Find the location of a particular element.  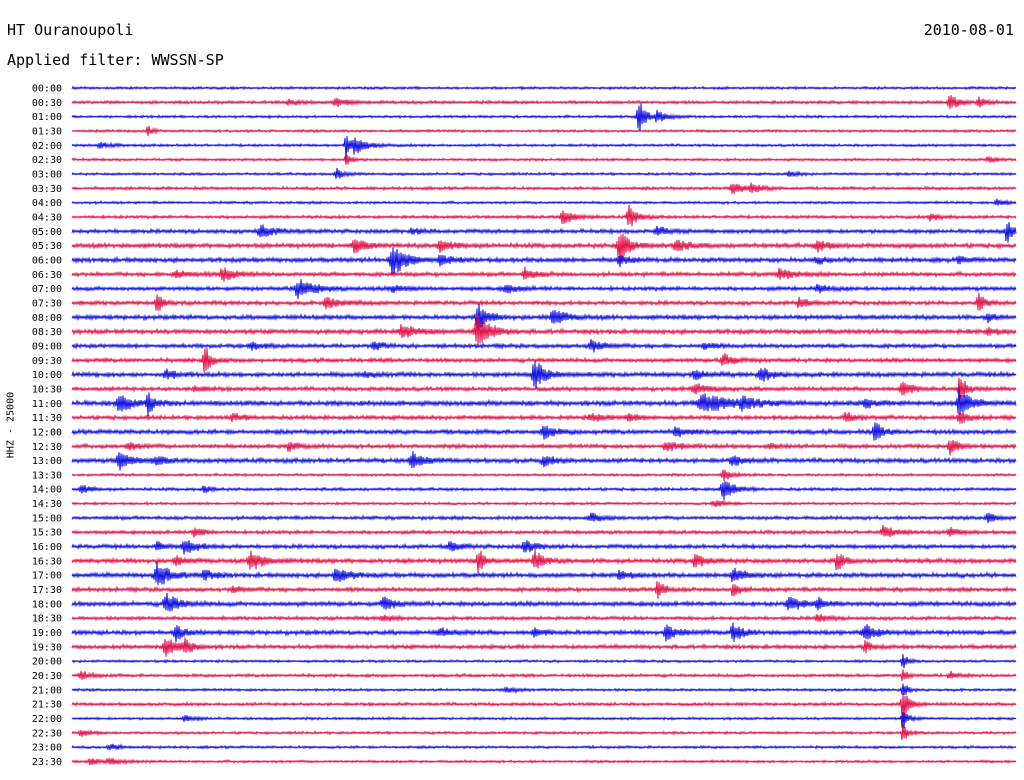

time-tick-label: 21:30 is located at coordinates (47, 705).